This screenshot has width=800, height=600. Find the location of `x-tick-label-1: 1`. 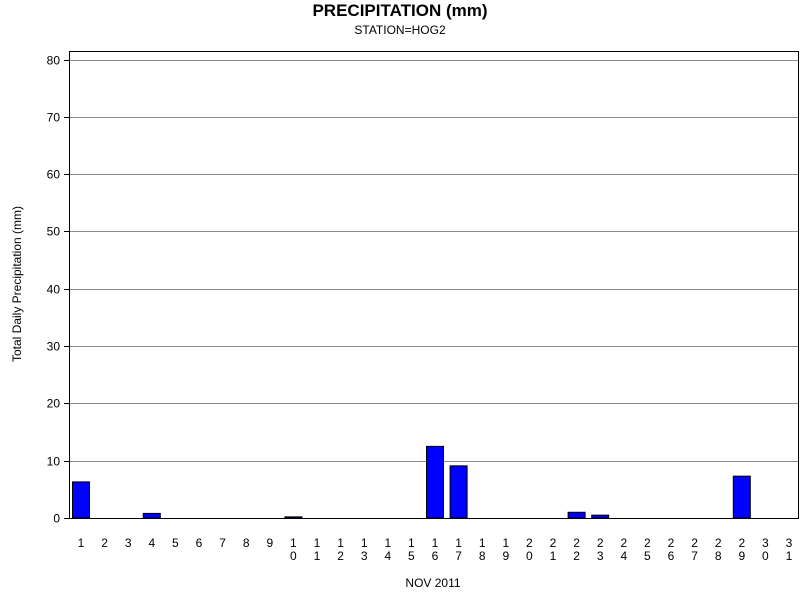

x-tick-label-1: 1 is located at coordinates (81, 543).